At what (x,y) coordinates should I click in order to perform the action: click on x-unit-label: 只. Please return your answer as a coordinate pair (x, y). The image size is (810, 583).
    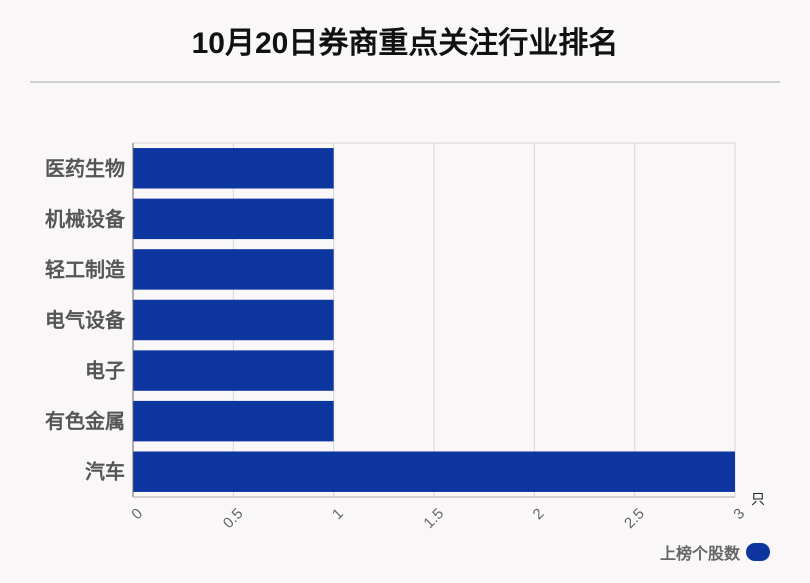
    Looking at the image, I should click on (758, 499).